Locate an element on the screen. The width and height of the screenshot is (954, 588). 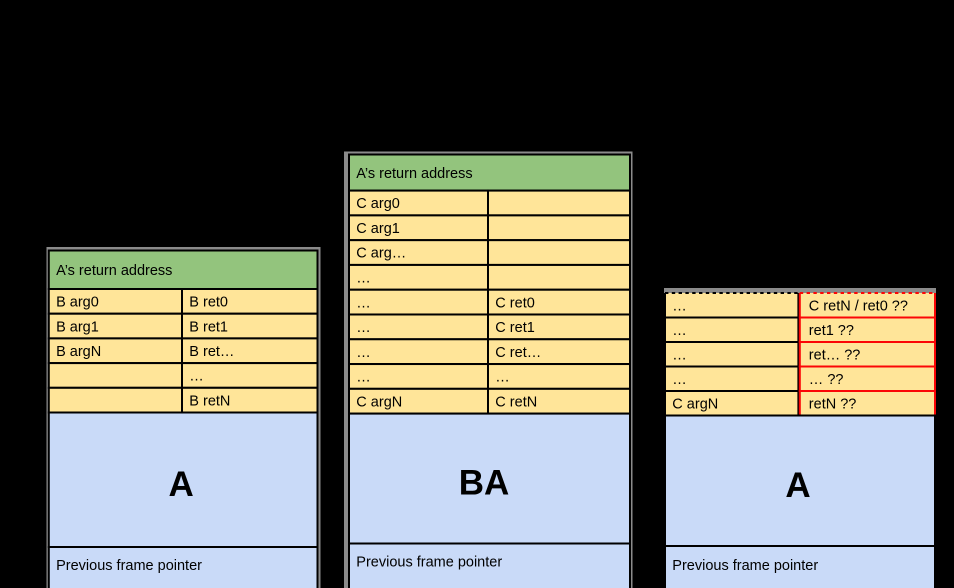
svg-text: B retN is located at coordinates (209, 401).